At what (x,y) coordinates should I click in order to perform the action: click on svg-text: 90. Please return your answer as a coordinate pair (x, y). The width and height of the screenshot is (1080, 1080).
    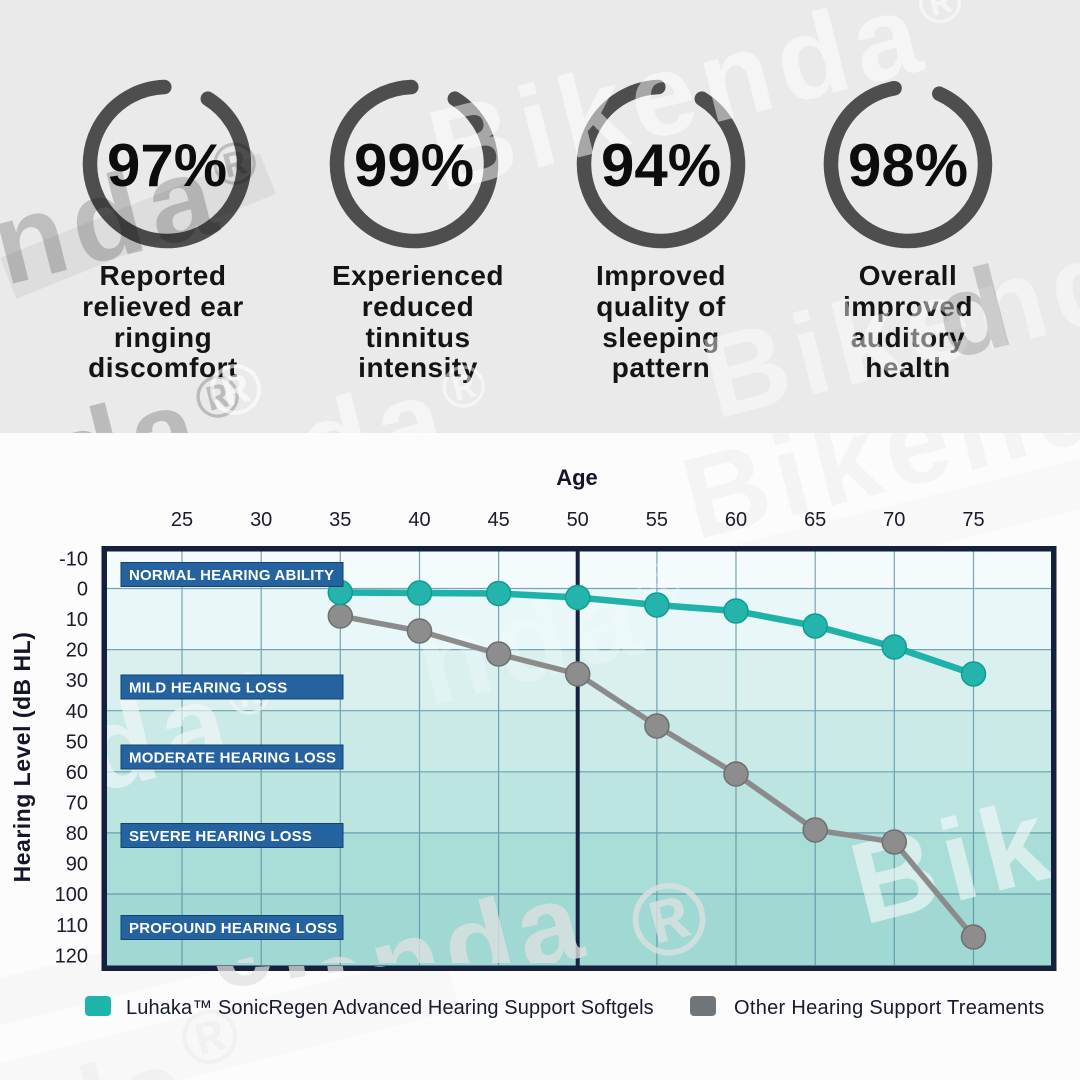
    Looking at the image, I should click on (77, 865).